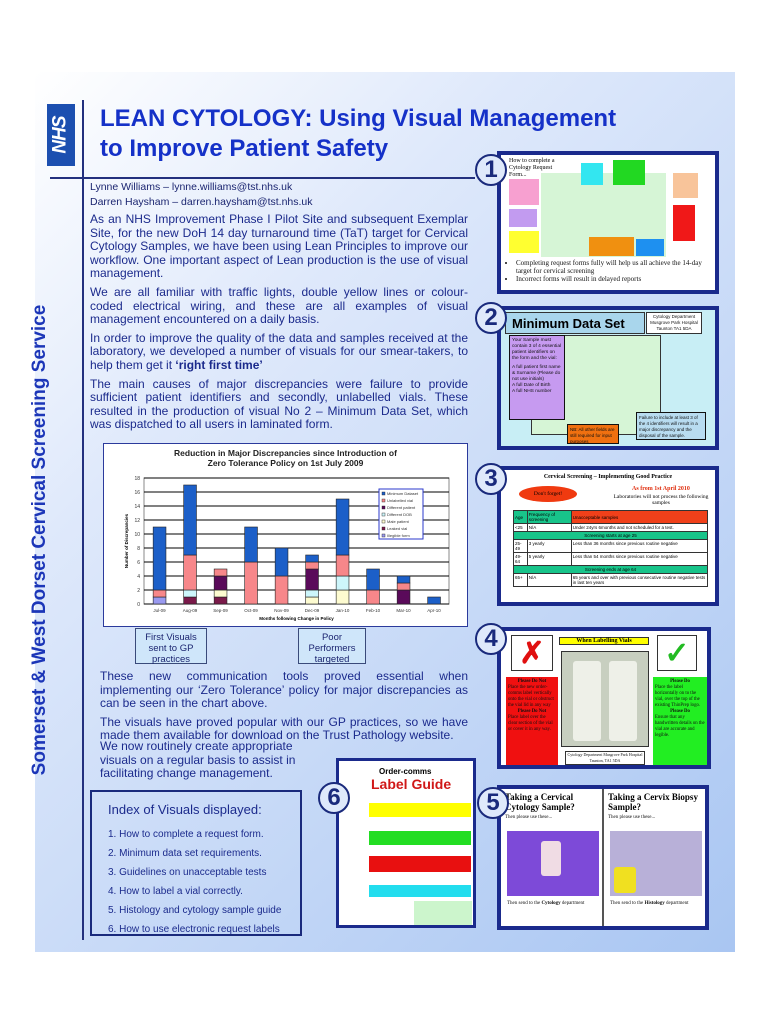  Describe the element at coordinates (138, 591) in the screenshot. I see `y-tick-label: 2` at that location.